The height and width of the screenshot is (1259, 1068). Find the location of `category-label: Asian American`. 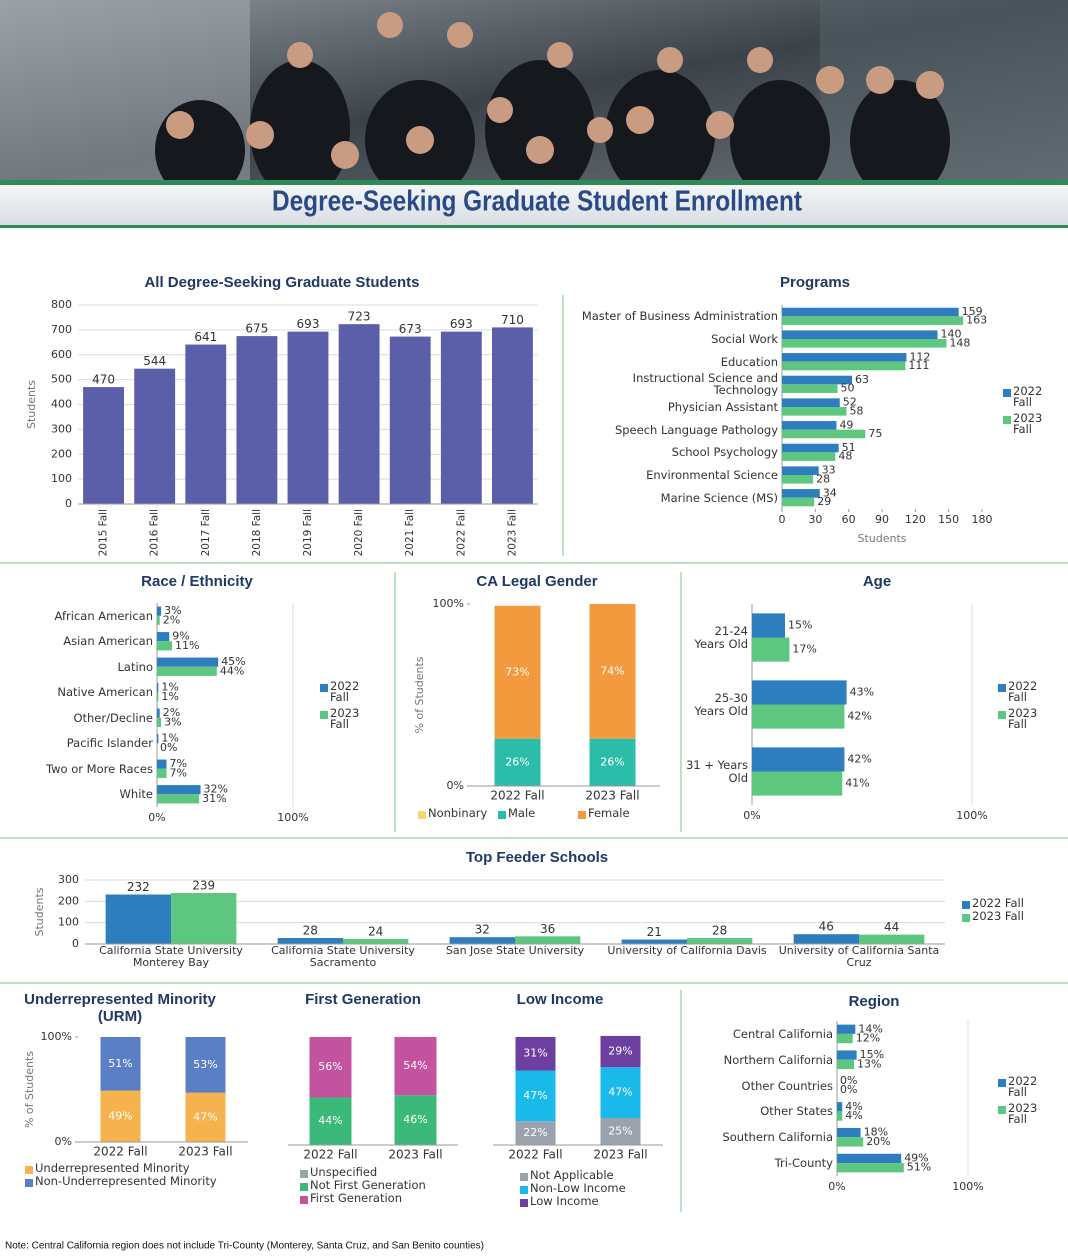

category-label: Asian American is located at coordinates (108, 641).